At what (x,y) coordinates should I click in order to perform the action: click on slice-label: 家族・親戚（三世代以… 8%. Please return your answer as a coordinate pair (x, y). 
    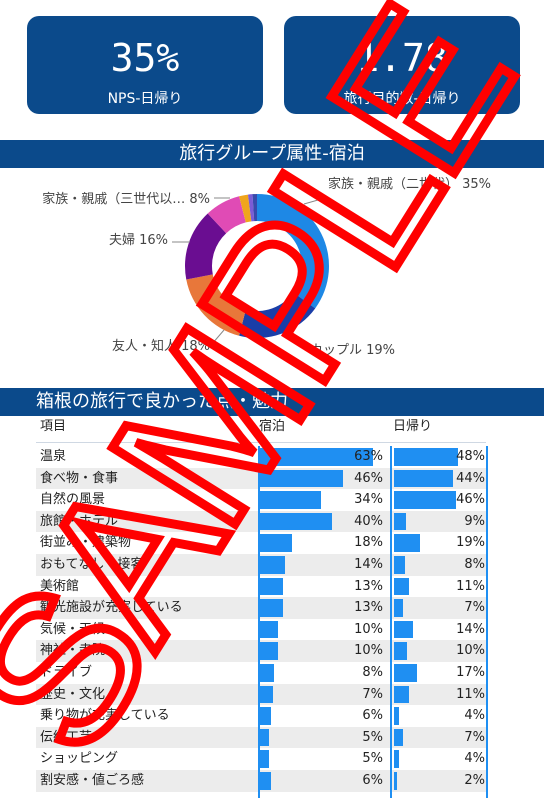
    Looking at the image, I should click on (126, 199).